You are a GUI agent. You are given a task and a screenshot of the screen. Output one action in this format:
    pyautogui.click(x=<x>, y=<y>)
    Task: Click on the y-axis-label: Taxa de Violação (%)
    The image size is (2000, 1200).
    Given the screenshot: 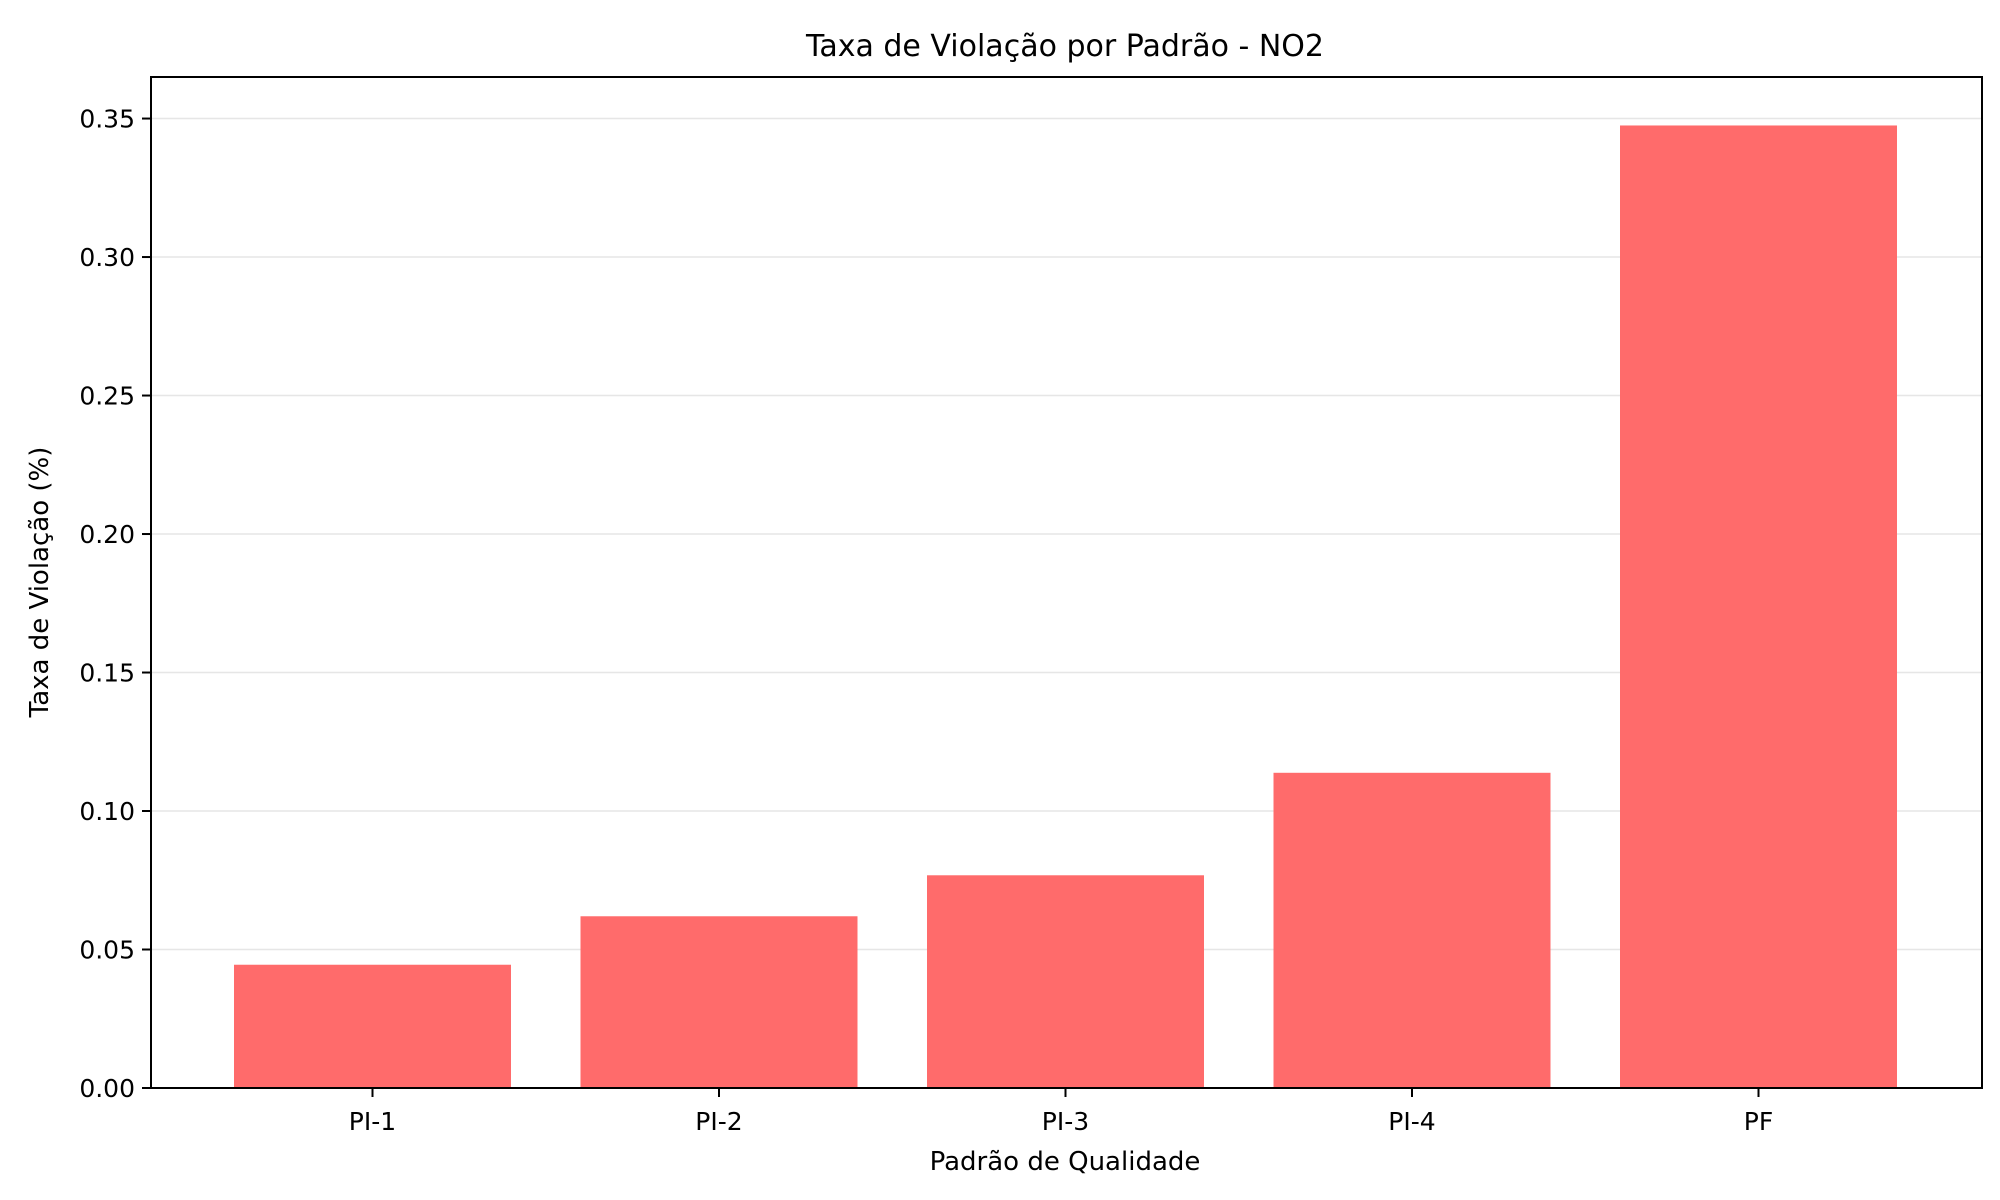 What is the action you would take?
    pyautogui.click(x=40, y=583)
    